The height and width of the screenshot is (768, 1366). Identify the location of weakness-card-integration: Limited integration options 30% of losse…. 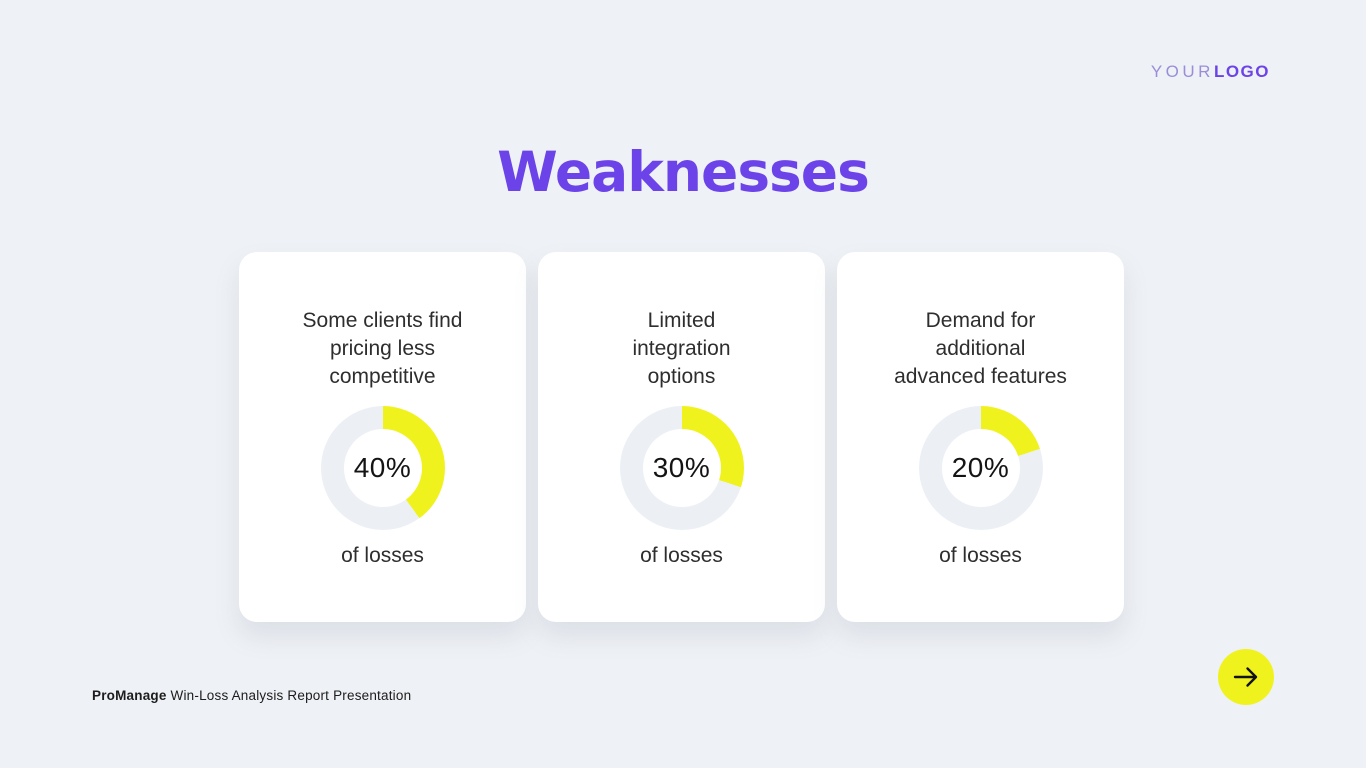
(681, 437).